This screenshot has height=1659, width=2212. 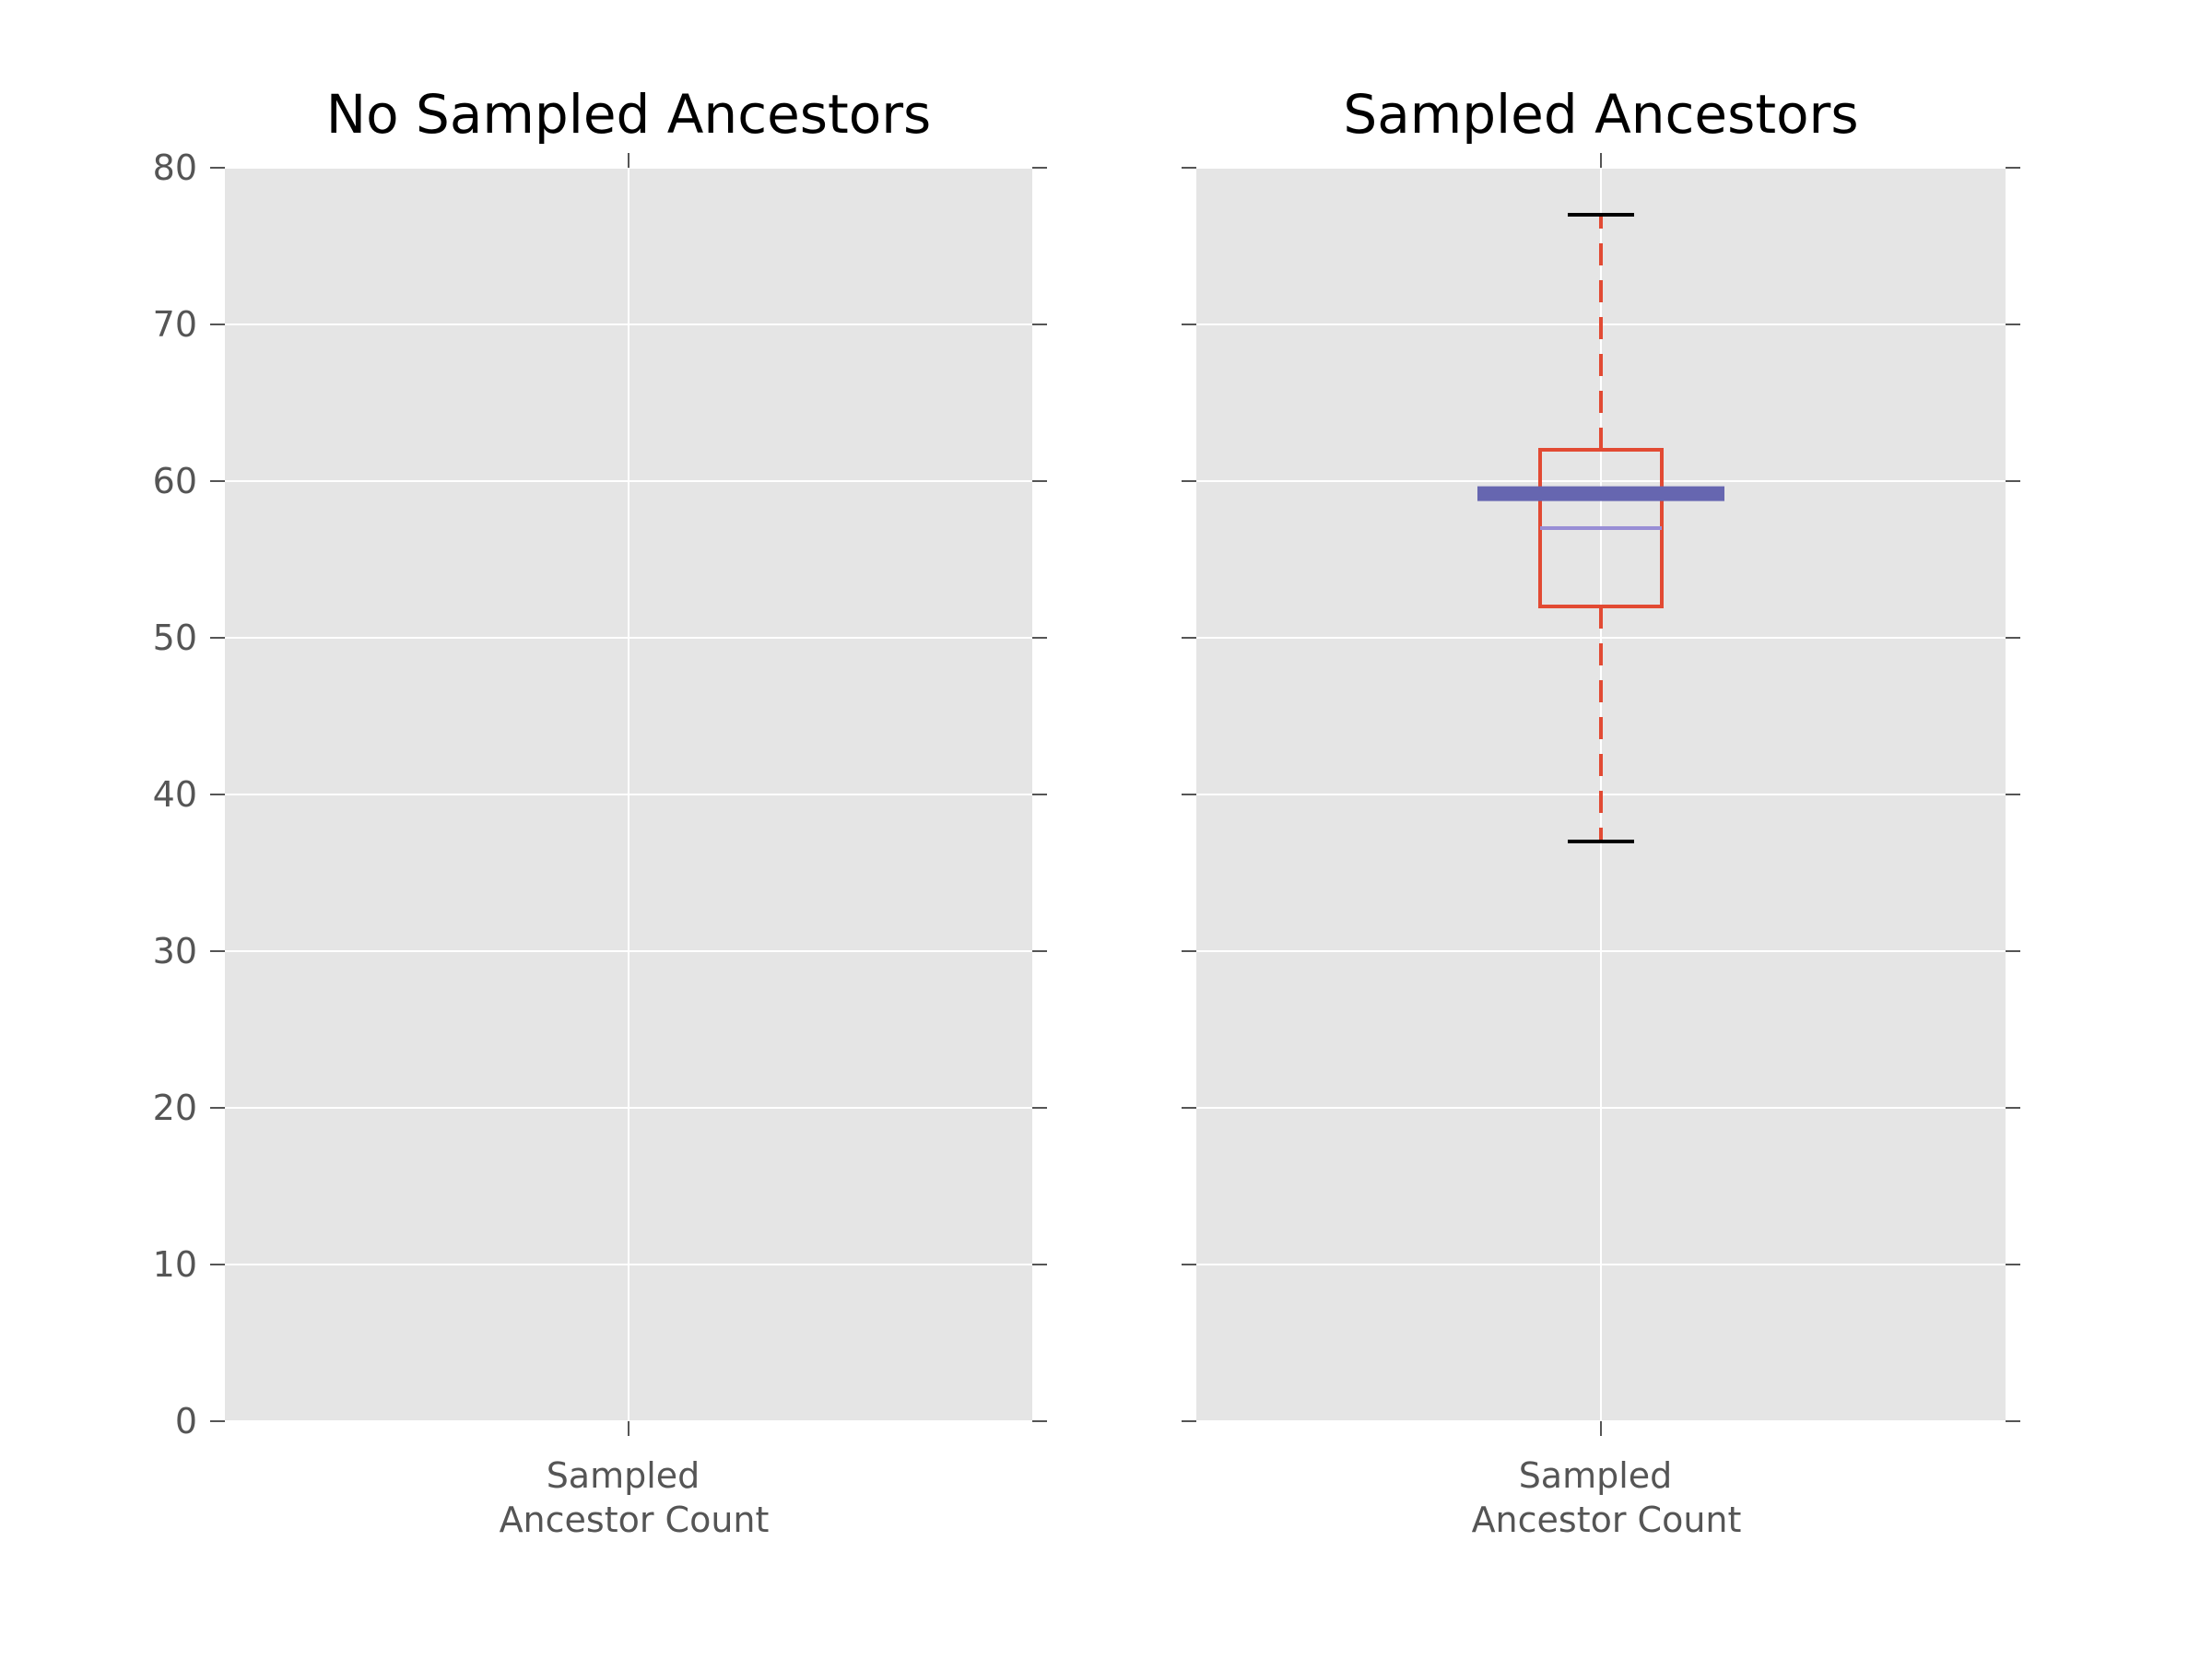 What do you see at coordinates (175, 1108) in the screenshot?
I see `ytick-label: 20` at bounding box center [175, 1108].